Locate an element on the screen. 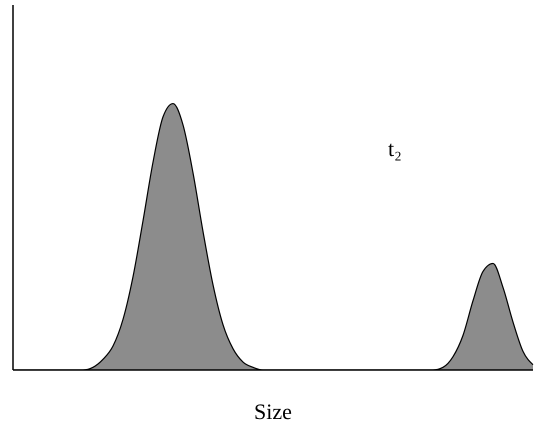  x-axis-title: Size is located at coordinates (273, 411).